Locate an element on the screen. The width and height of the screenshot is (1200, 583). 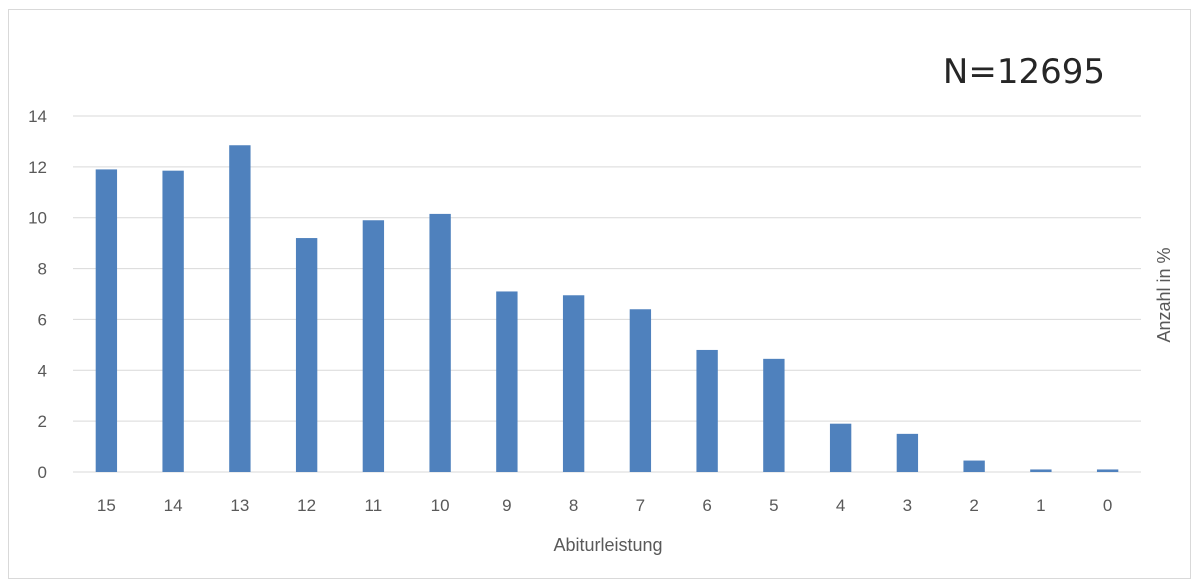
x-tick-label: 14 is located at coordinates (173, 505).